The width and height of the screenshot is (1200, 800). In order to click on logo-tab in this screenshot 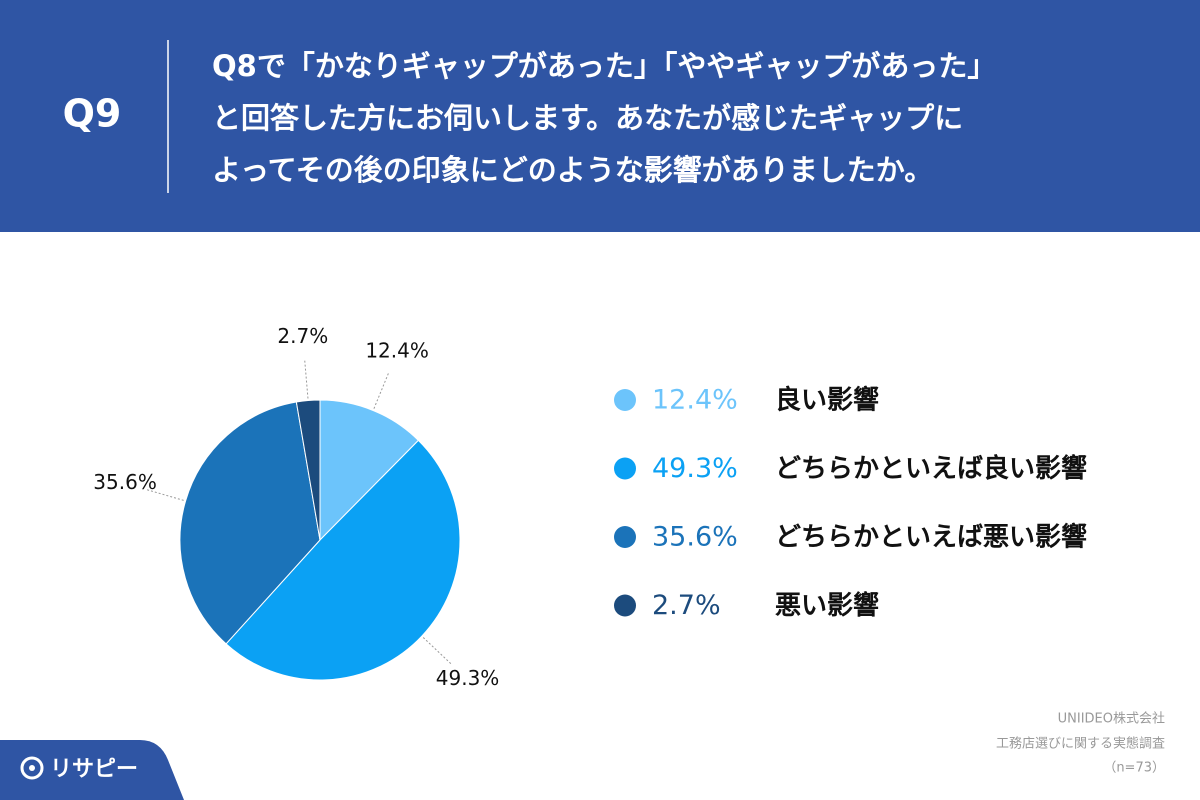, I will do `click(92, 770)`.